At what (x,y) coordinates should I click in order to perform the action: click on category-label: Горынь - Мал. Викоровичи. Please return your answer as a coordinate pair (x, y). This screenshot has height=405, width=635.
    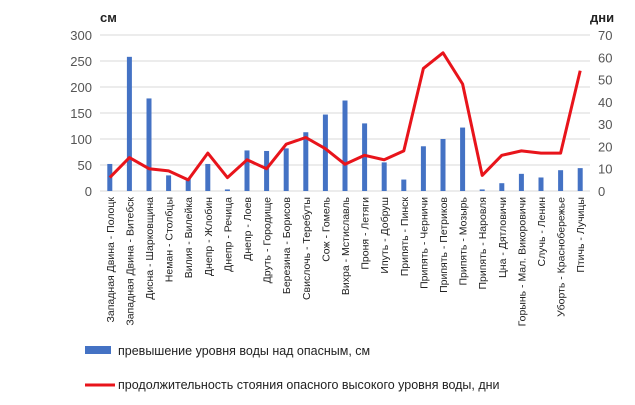
    Looking at the image, I should click on (522, 261).